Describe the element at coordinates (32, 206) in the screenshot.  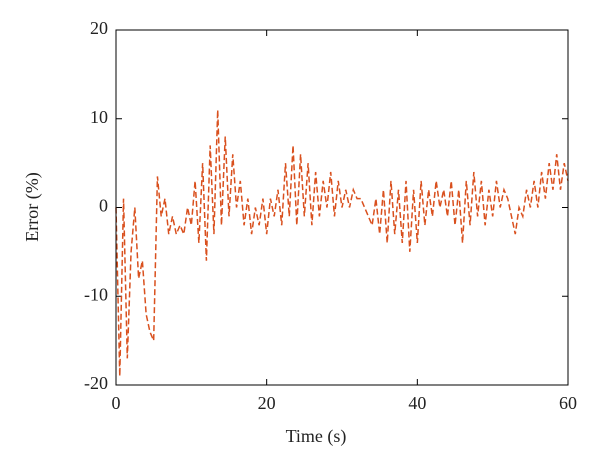
I see `y-axis-label: Error (%)` at that location.